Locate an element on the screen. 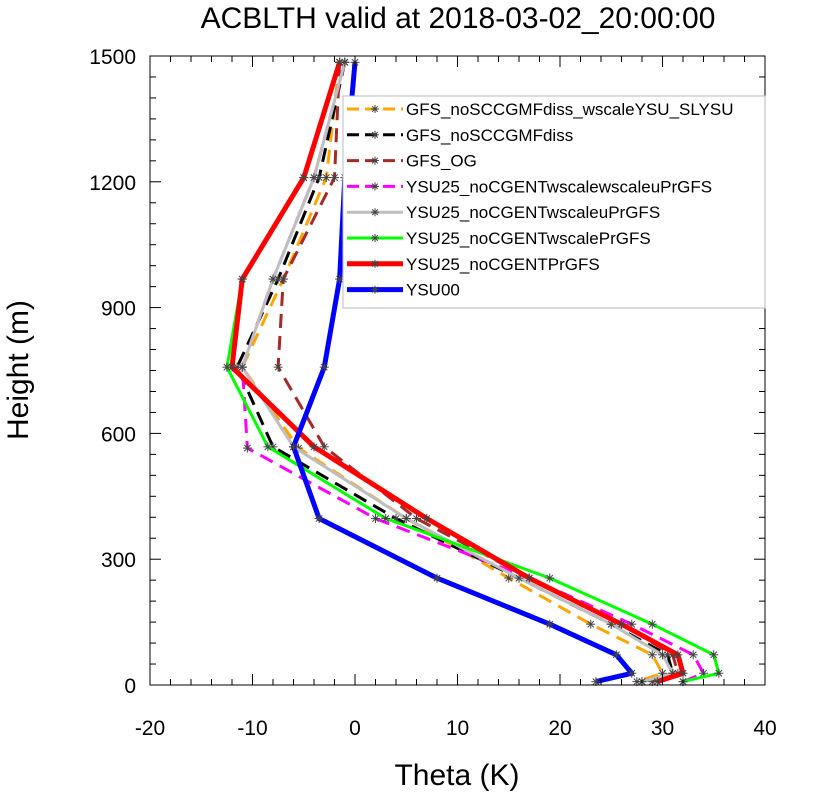  legend-box is located at coordinates (554, 202).